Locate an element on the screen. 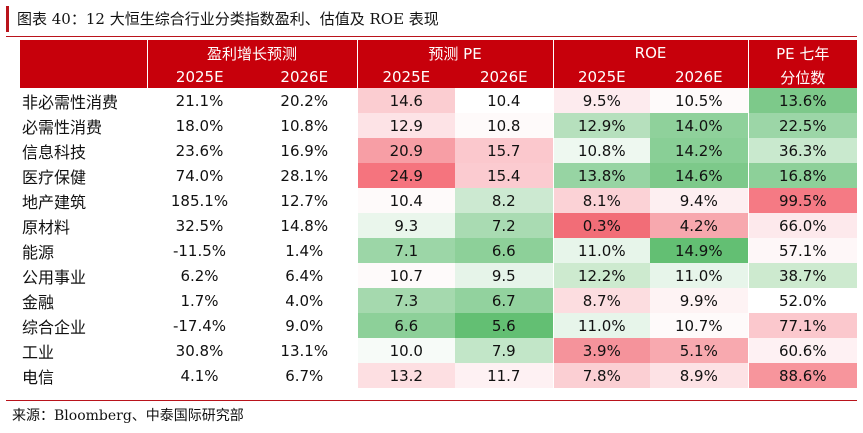 This screenshot has height=433, width=863. roe-2025e-cell: 12.2% is located at coordinates (601, 275).